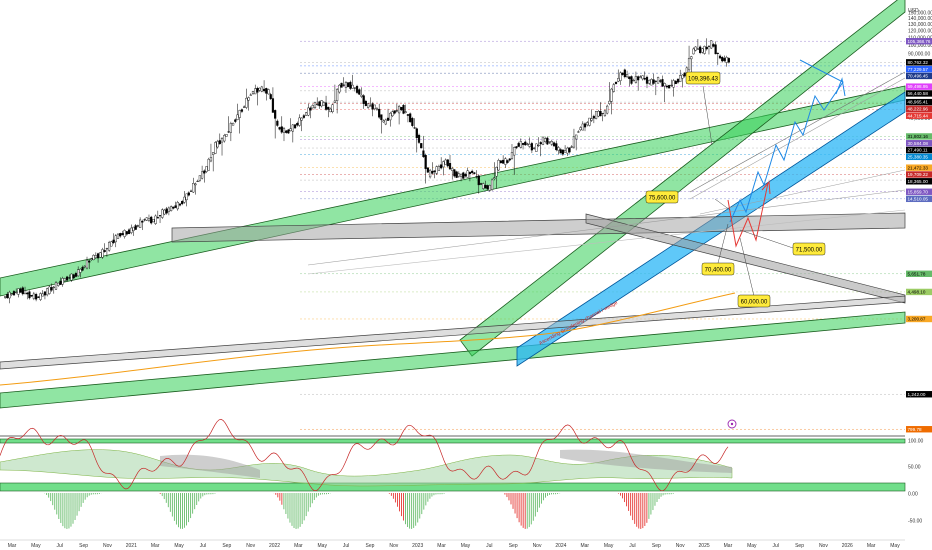 The width and height of the screenshot is (932, 550). What do you see at coordinates (918, 115) in the screenshot?
I see `price-tag-label: 44,715.44` at bounding box center [918, 115].